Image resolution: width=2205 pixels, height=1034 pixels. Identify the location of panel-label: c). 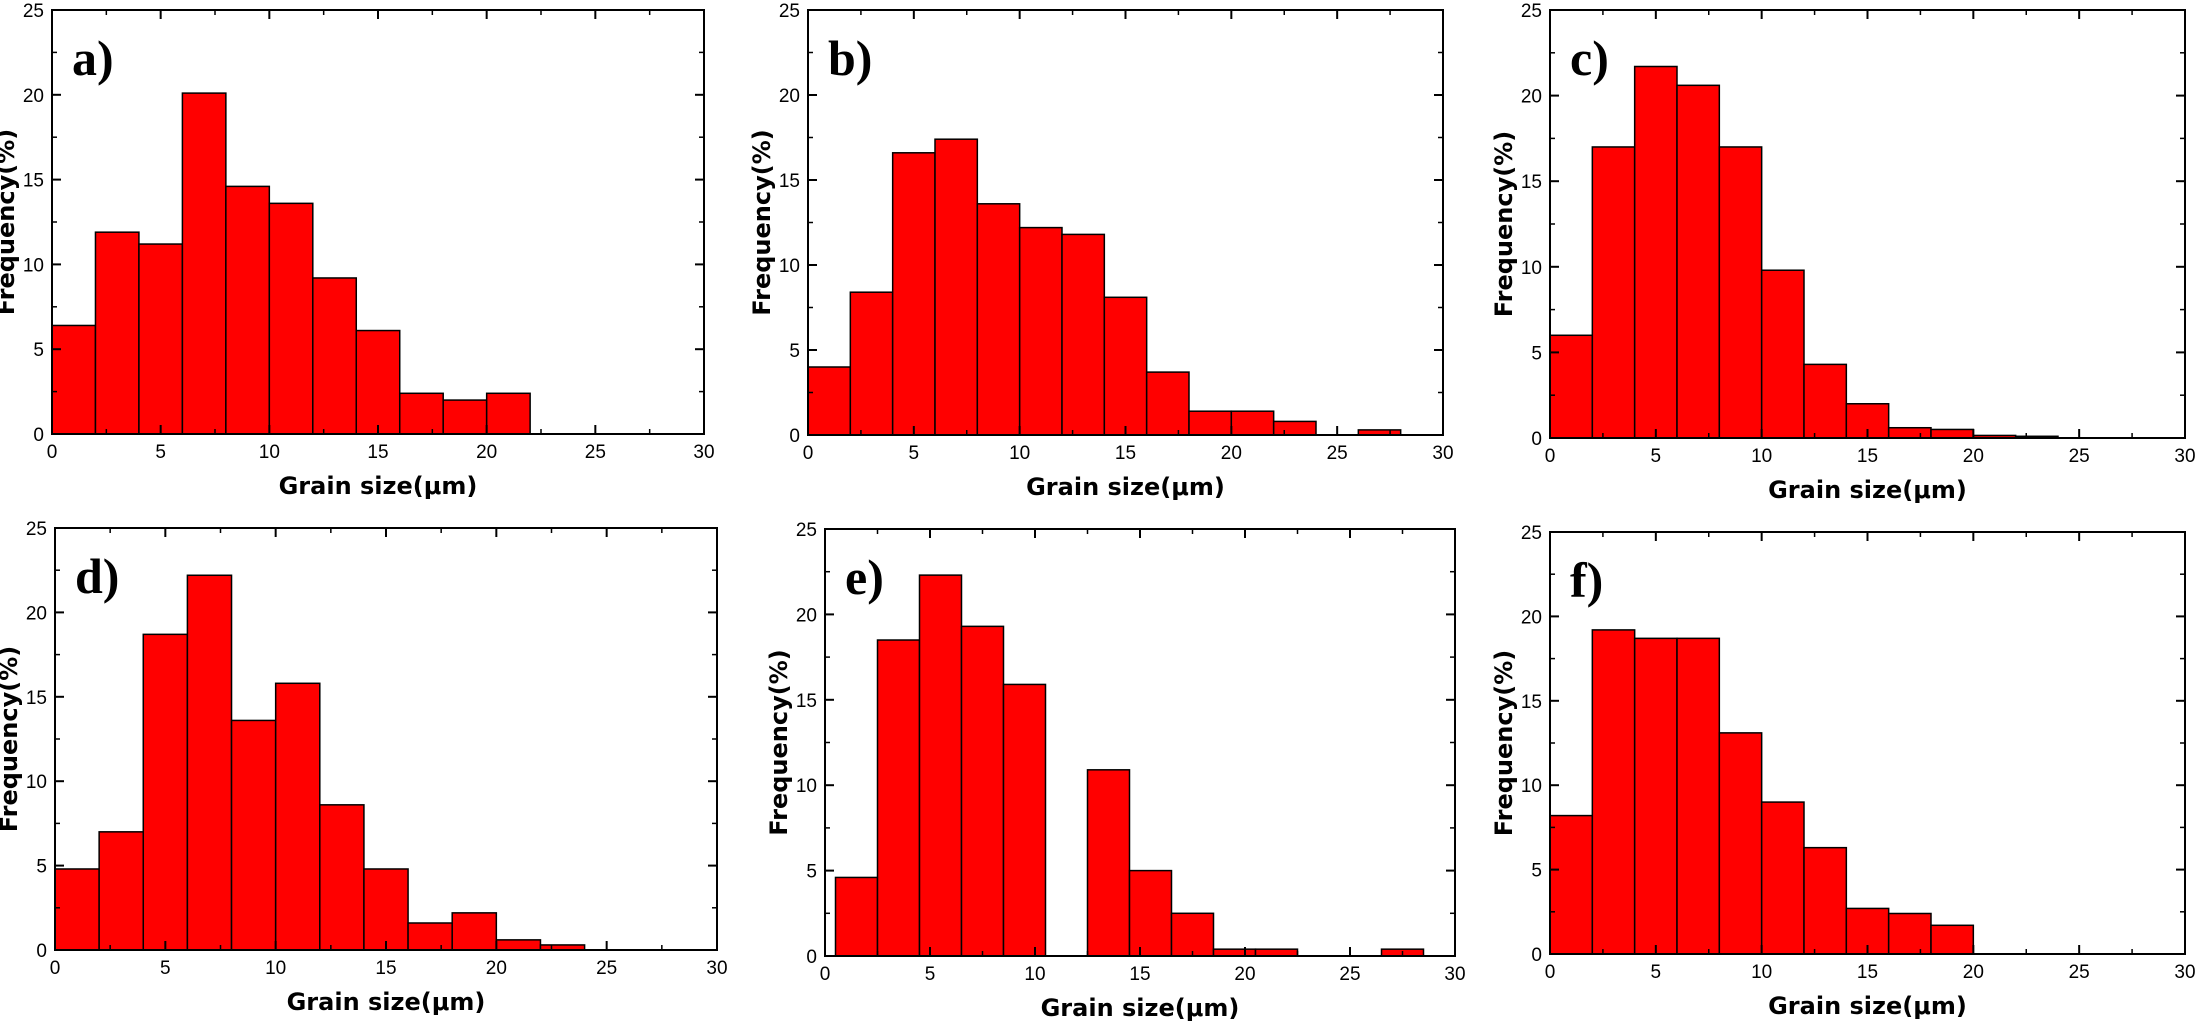
(1589, 58).